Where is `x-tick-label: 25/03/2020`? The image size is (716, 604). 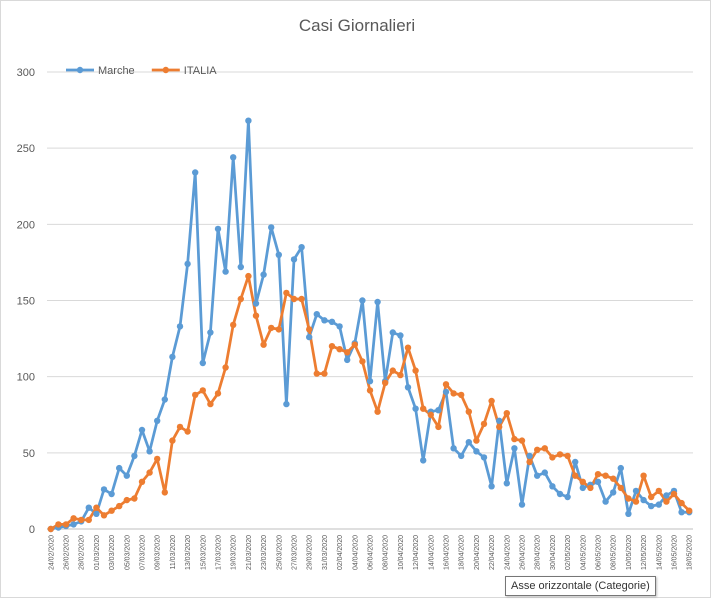
x-tick-label: 25/03/2020 is located at coordinates (279, 552).